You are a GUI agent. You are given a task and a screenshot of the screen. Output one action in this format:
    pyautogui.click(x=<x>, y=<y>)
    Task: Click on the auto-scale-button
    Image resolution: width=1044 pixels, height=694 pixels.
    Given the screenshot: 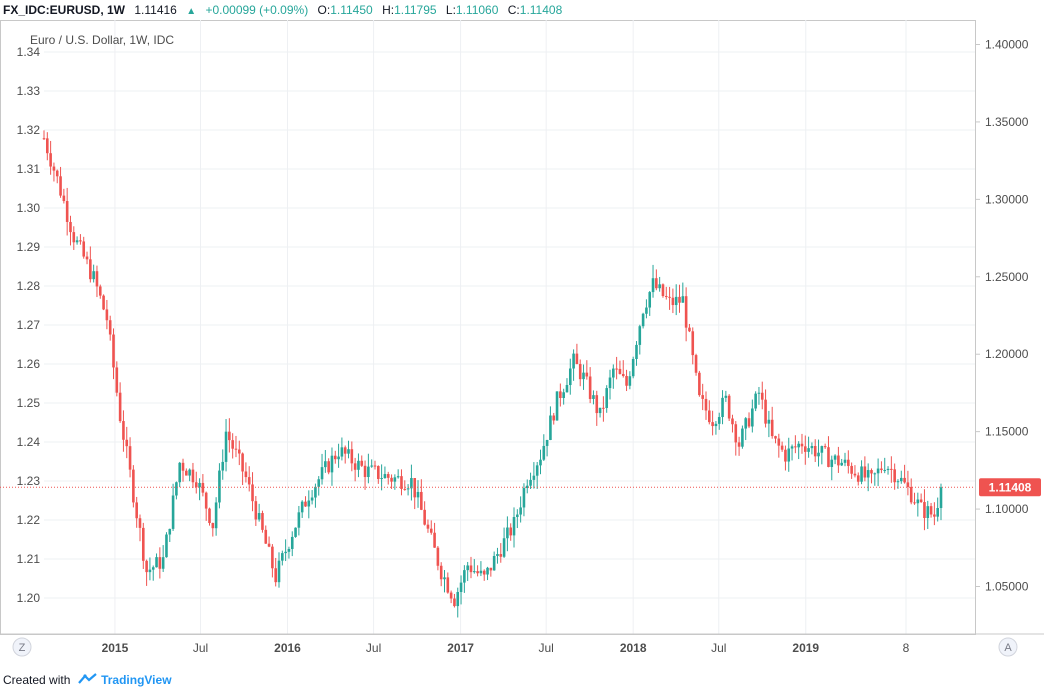 What is the action you would take?
    pyautogui.click(x=1008, y=647)
    